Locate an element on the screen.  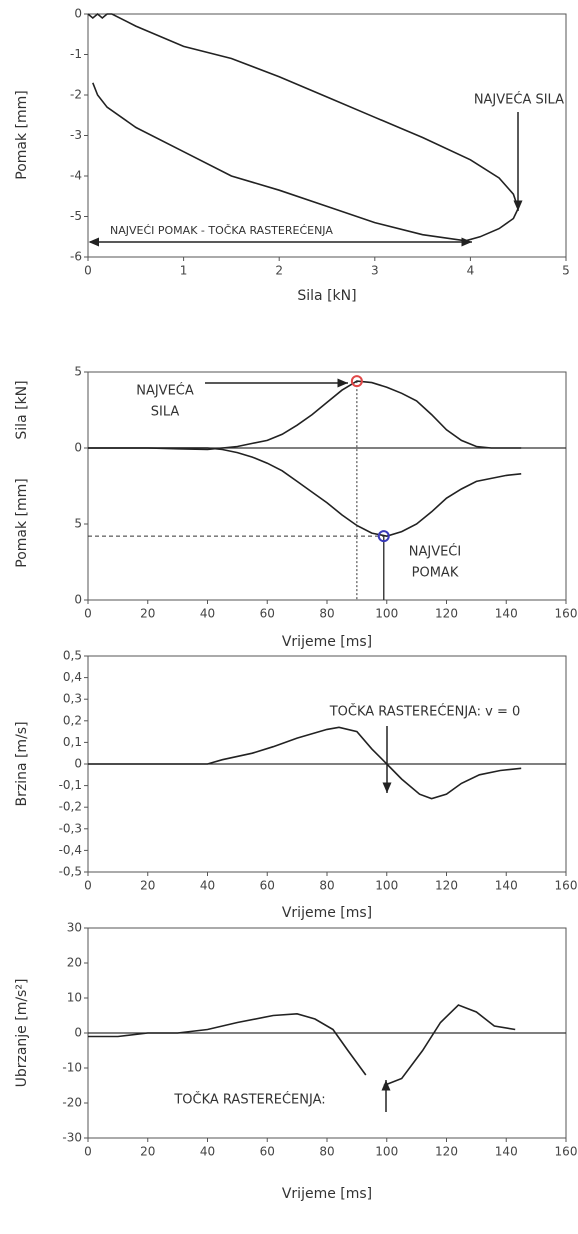
annotation: TOČKA RASTEREĆENJA: v = 0 is located at coordinates (425, 712).